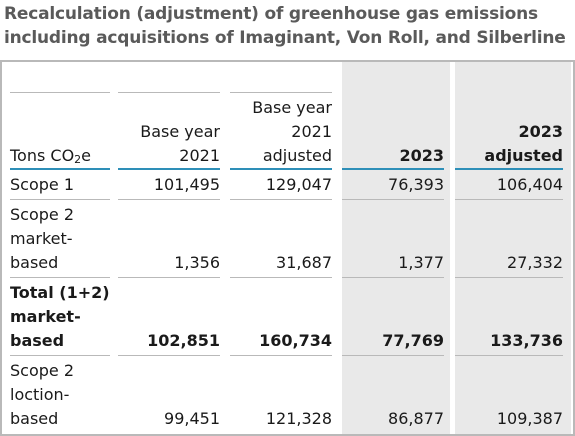  Describe the element at coordinates (421, 262) in the screenshot. I see `table-cell: 1,377` at that location.